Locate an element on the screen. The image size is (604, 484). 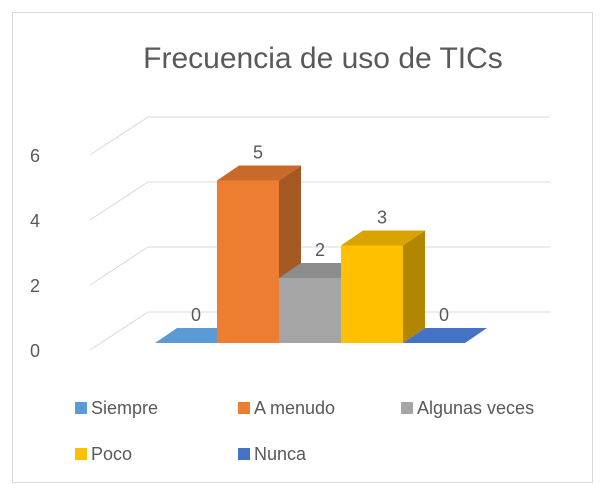
bar-side is located at coordinates (414, 286).